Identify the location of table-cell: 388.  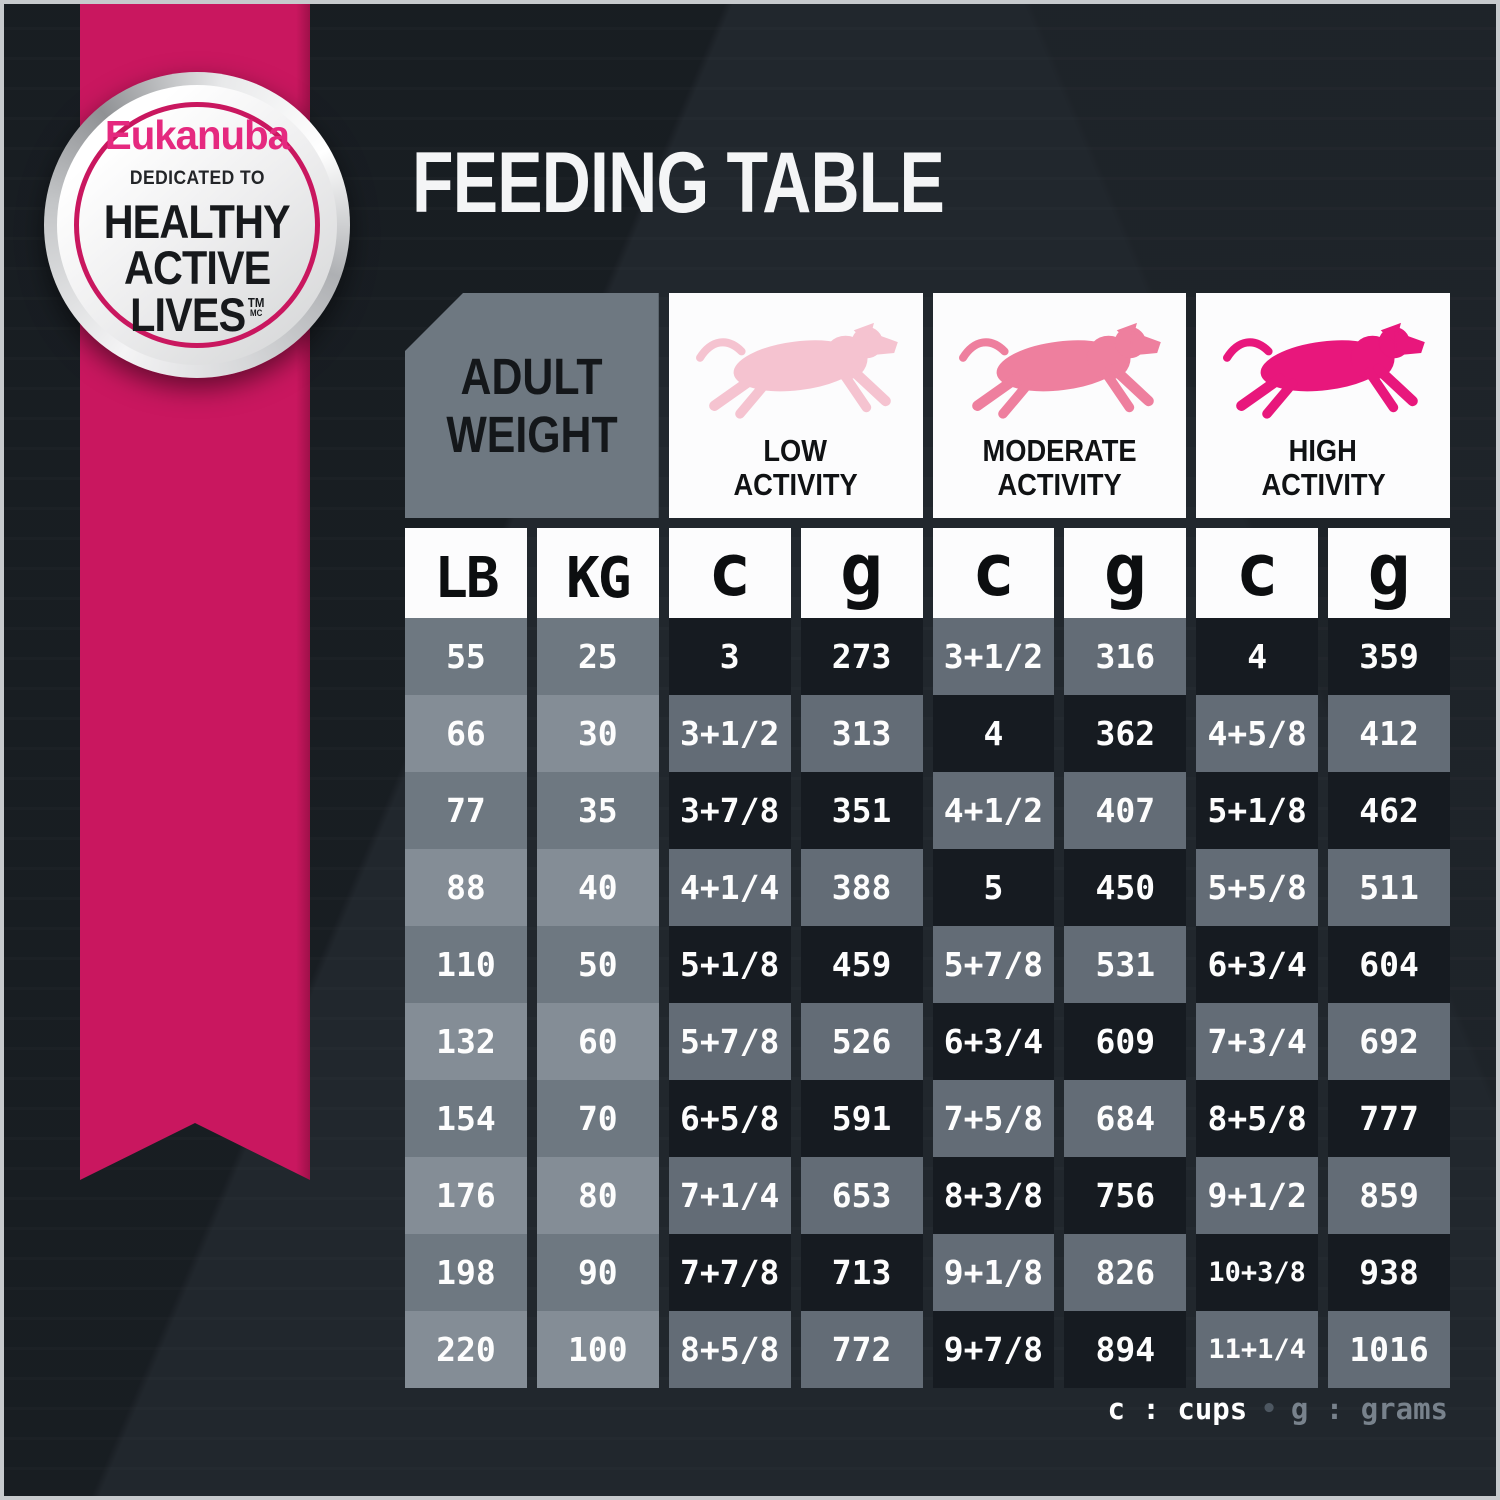
(861, 887).